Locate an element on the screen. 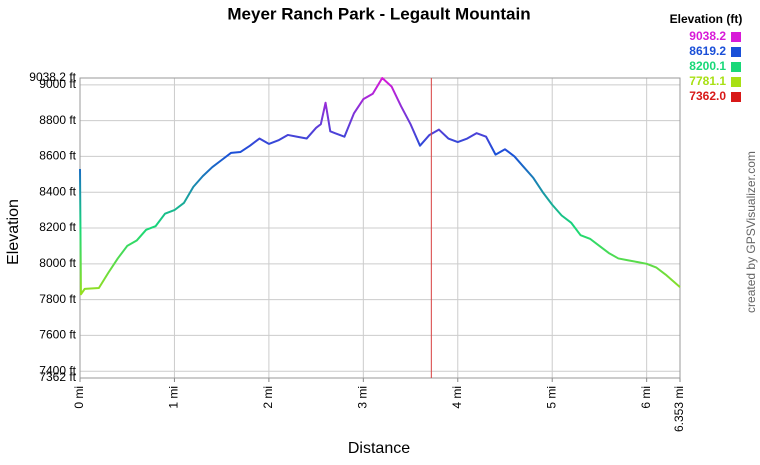 The image size is (760, 465). y-tick-label: 8600 ft is located at coordinates (57, 156).